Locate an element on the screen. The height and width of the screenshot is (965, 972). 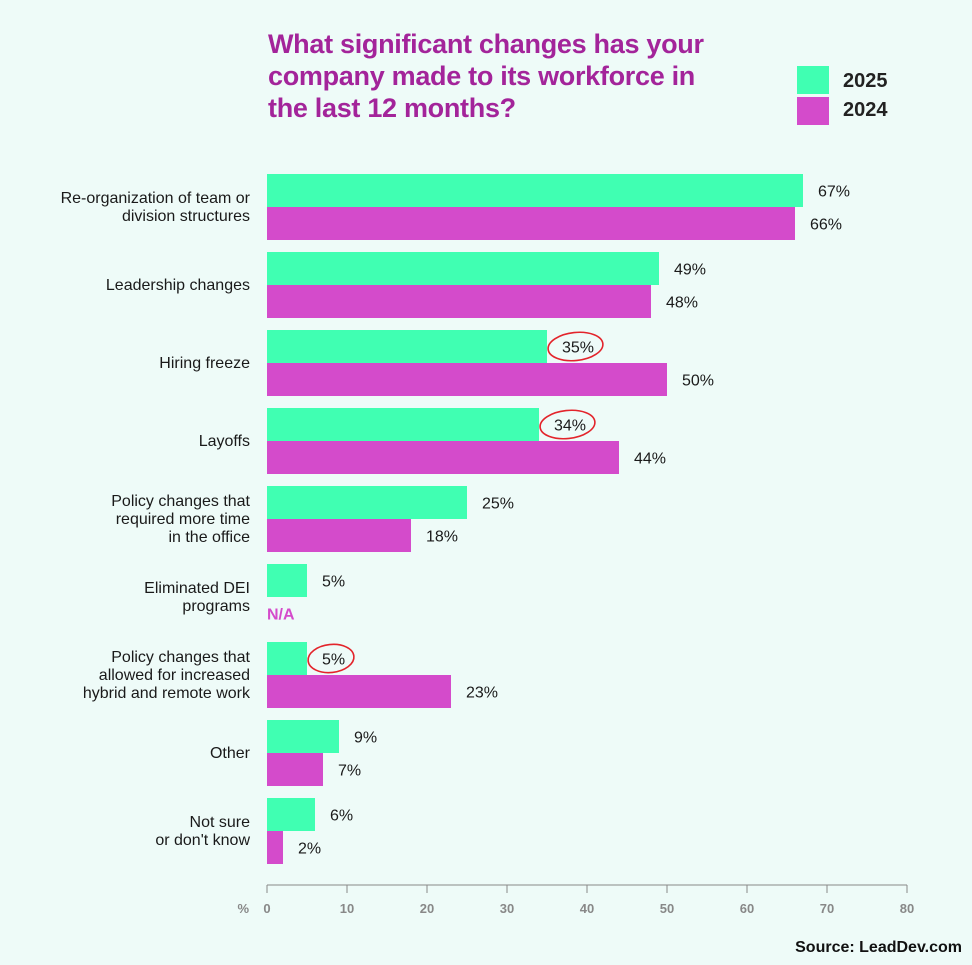
category-label: Eliminated DEI is located at coordinates (197, 588).